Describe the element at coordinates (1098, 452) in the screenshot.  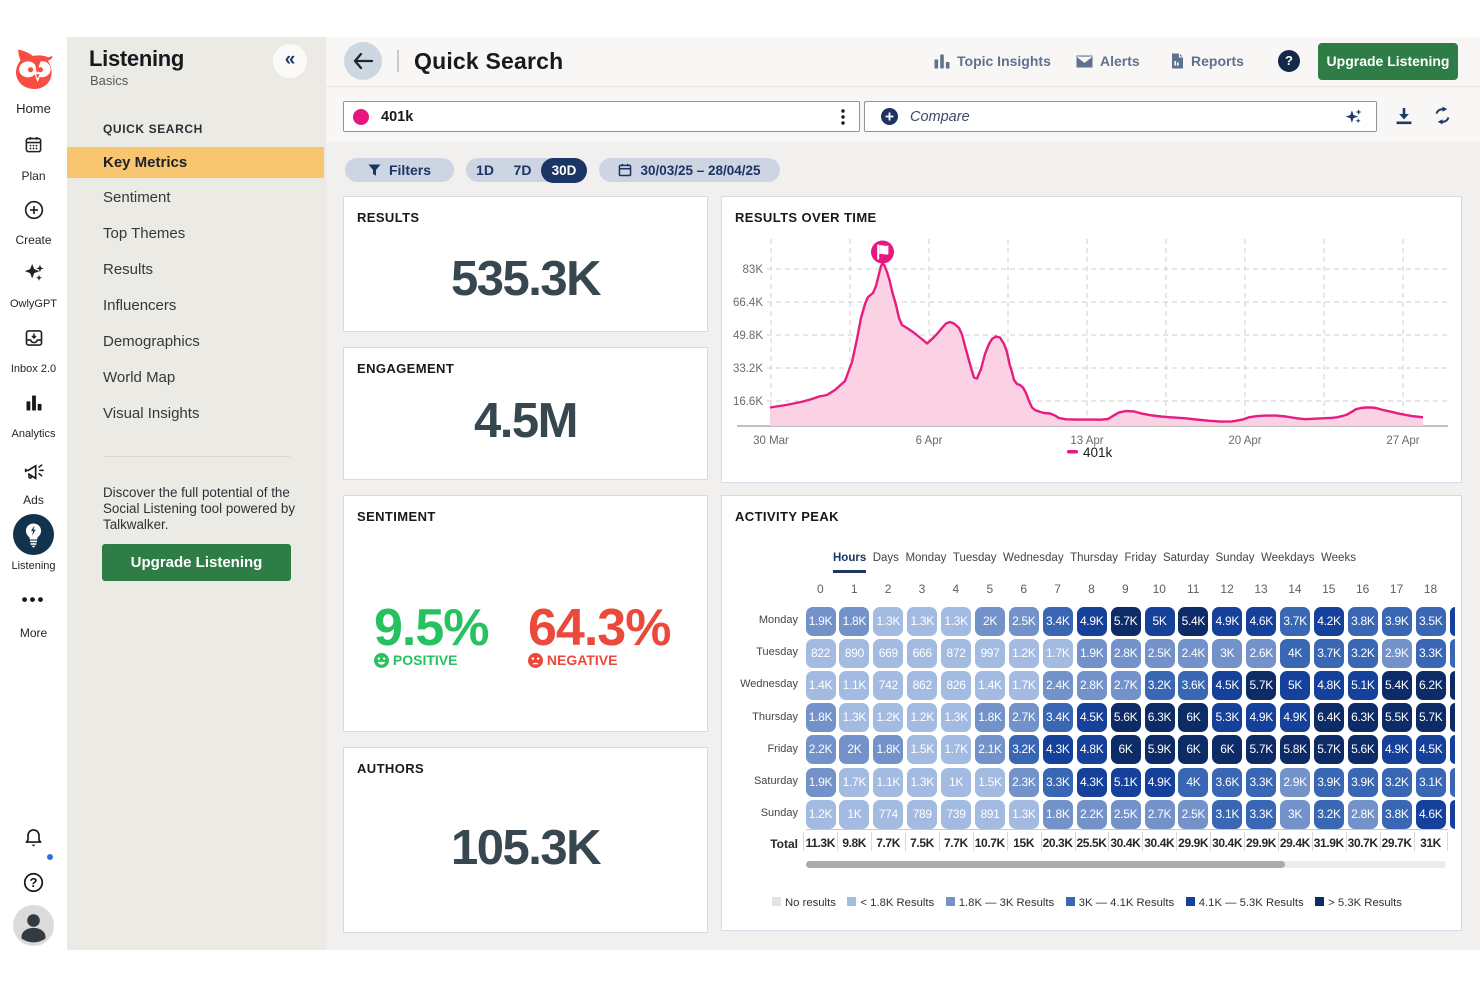
I see `svg-text: 401k` at that location.